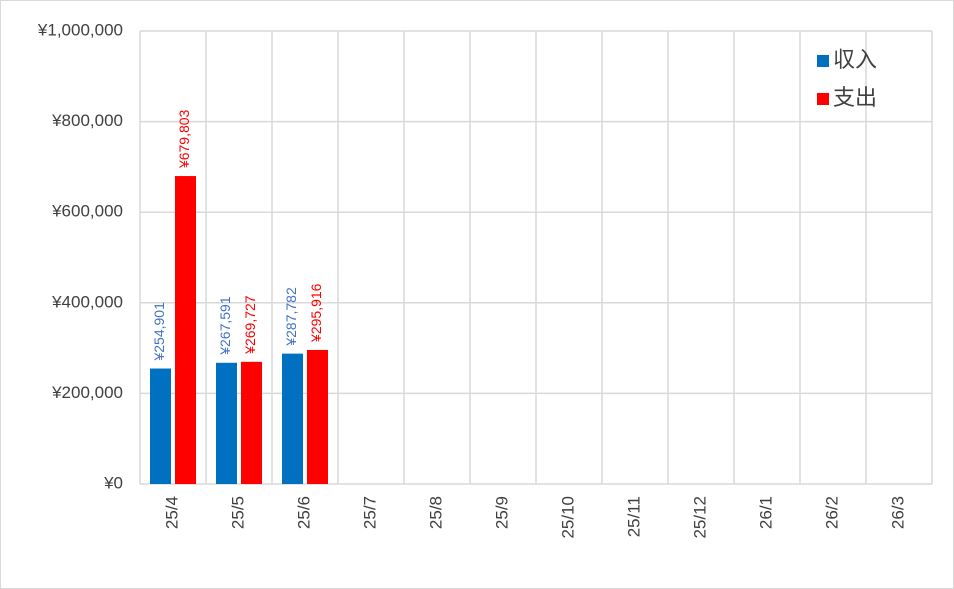 The height and width of the screenshot is (589, 954). I want to click on x-tick-label: 25/5, so click(237, 512).